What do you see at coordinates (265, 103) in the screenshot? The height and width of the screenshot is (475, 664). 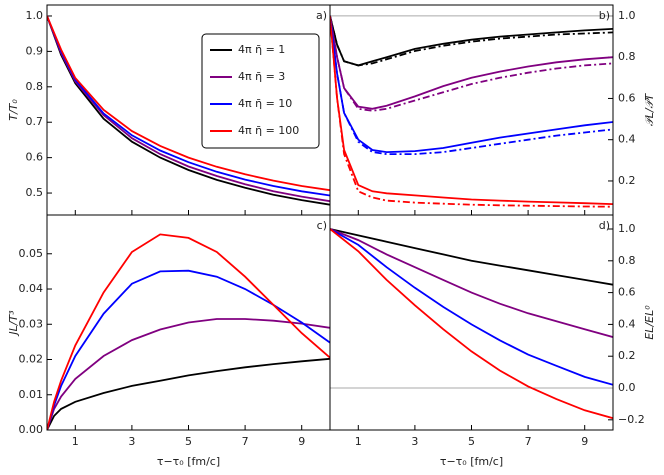 I see `legend-label: 4π η̄ = 10` at bounding box center [265, 103].